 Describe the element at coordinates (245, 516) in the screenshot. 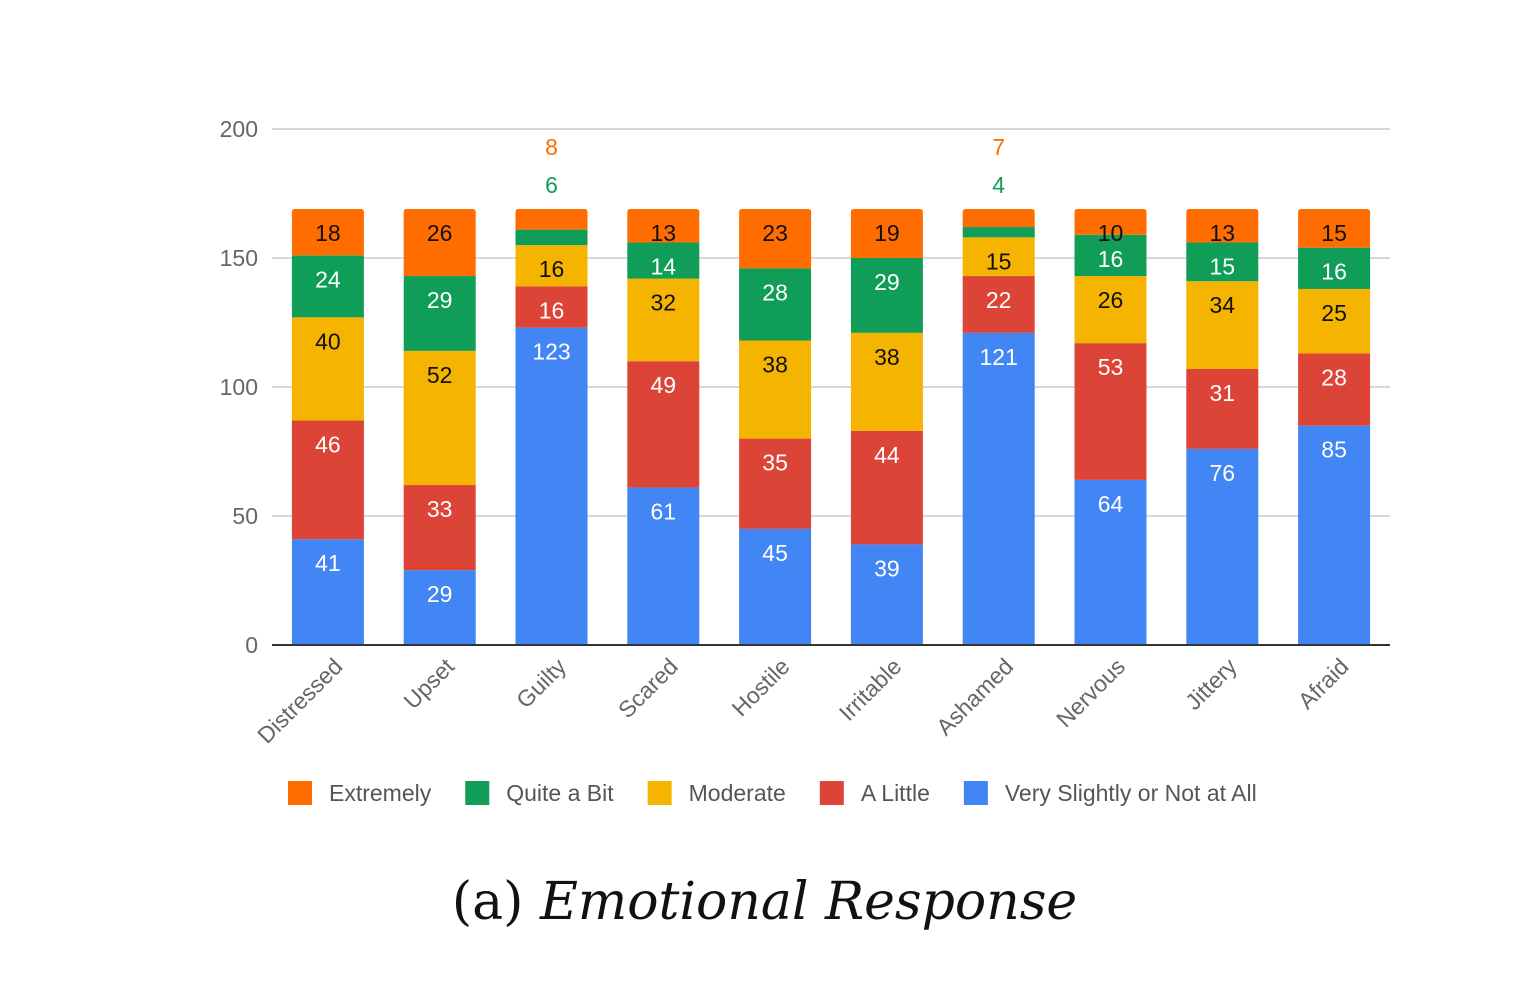

I see `y-tick-label: 50` at that location.